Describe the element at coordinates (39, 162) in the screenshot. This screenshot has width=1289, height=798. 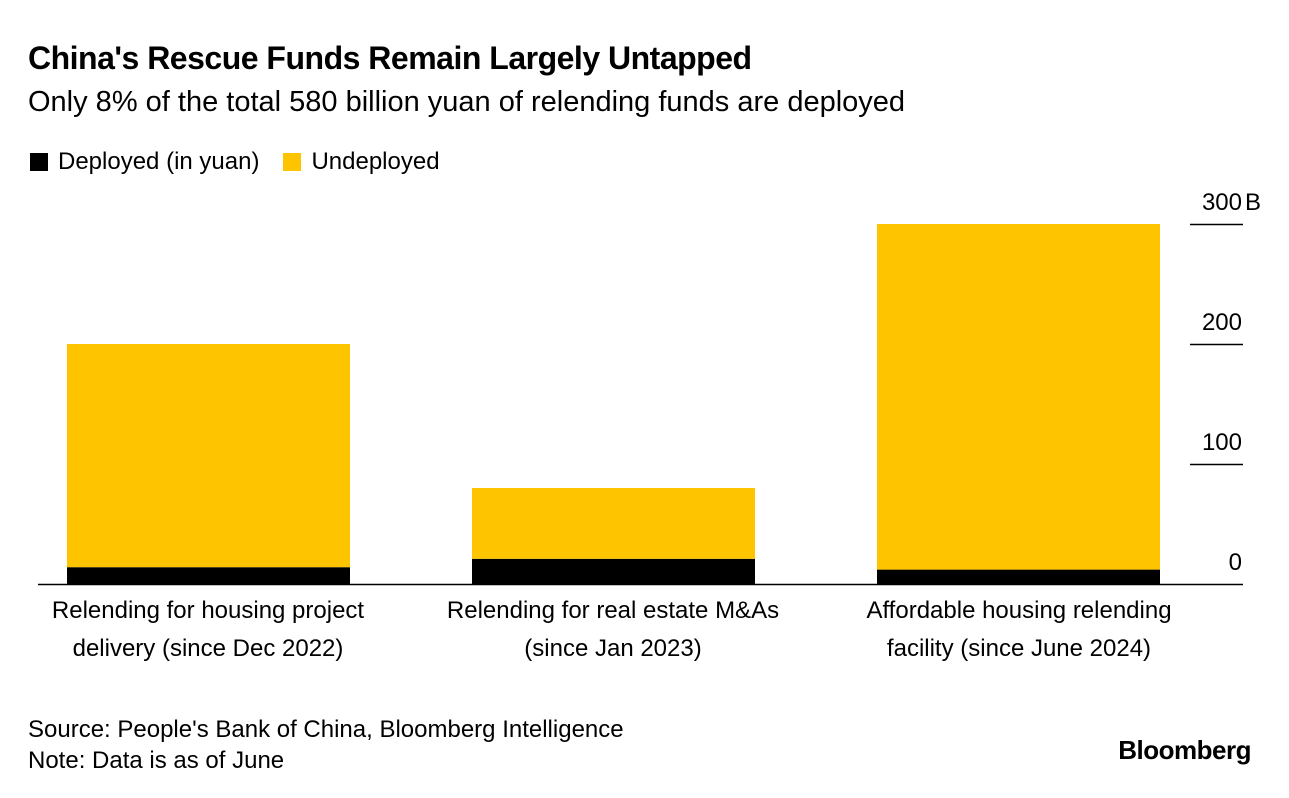
I see `legend-swatch-deployed` at that location.